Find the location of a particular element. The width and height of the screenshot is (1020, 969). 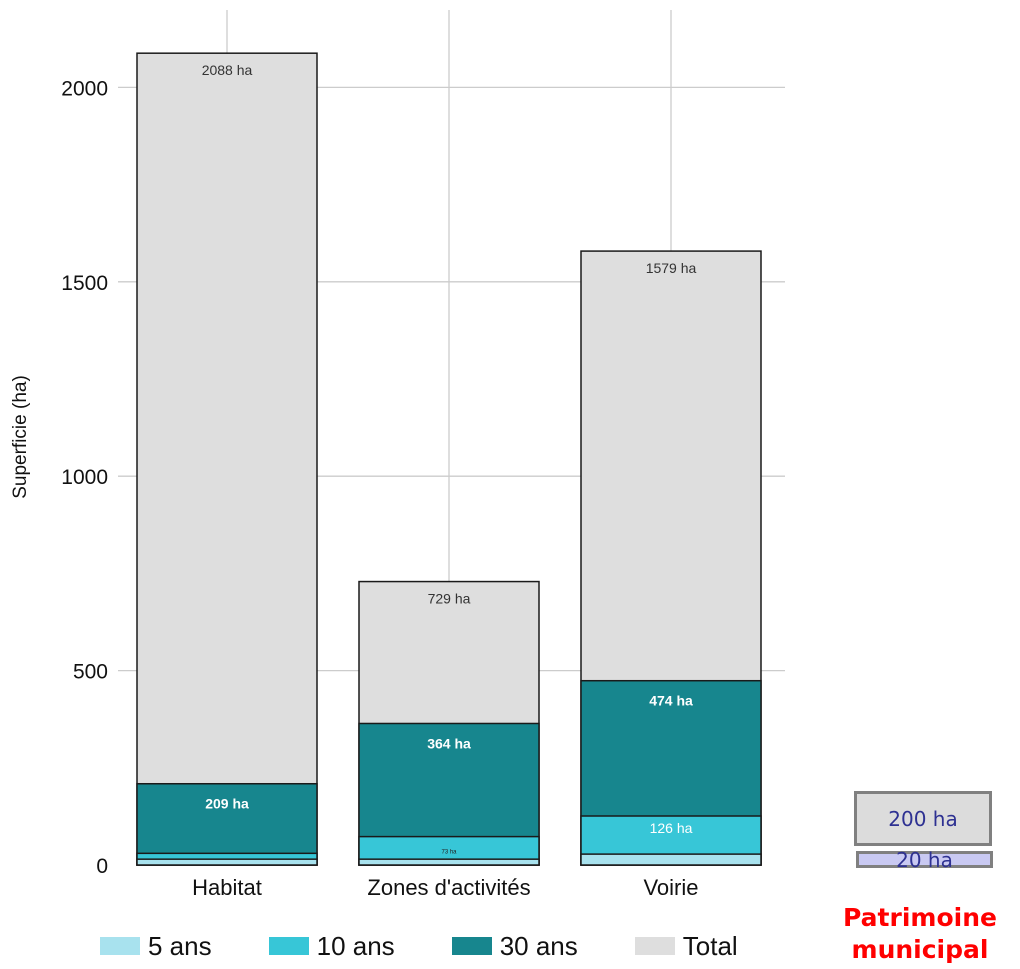

patrimoine-20-ha-box is located at coordinates (924, 859).